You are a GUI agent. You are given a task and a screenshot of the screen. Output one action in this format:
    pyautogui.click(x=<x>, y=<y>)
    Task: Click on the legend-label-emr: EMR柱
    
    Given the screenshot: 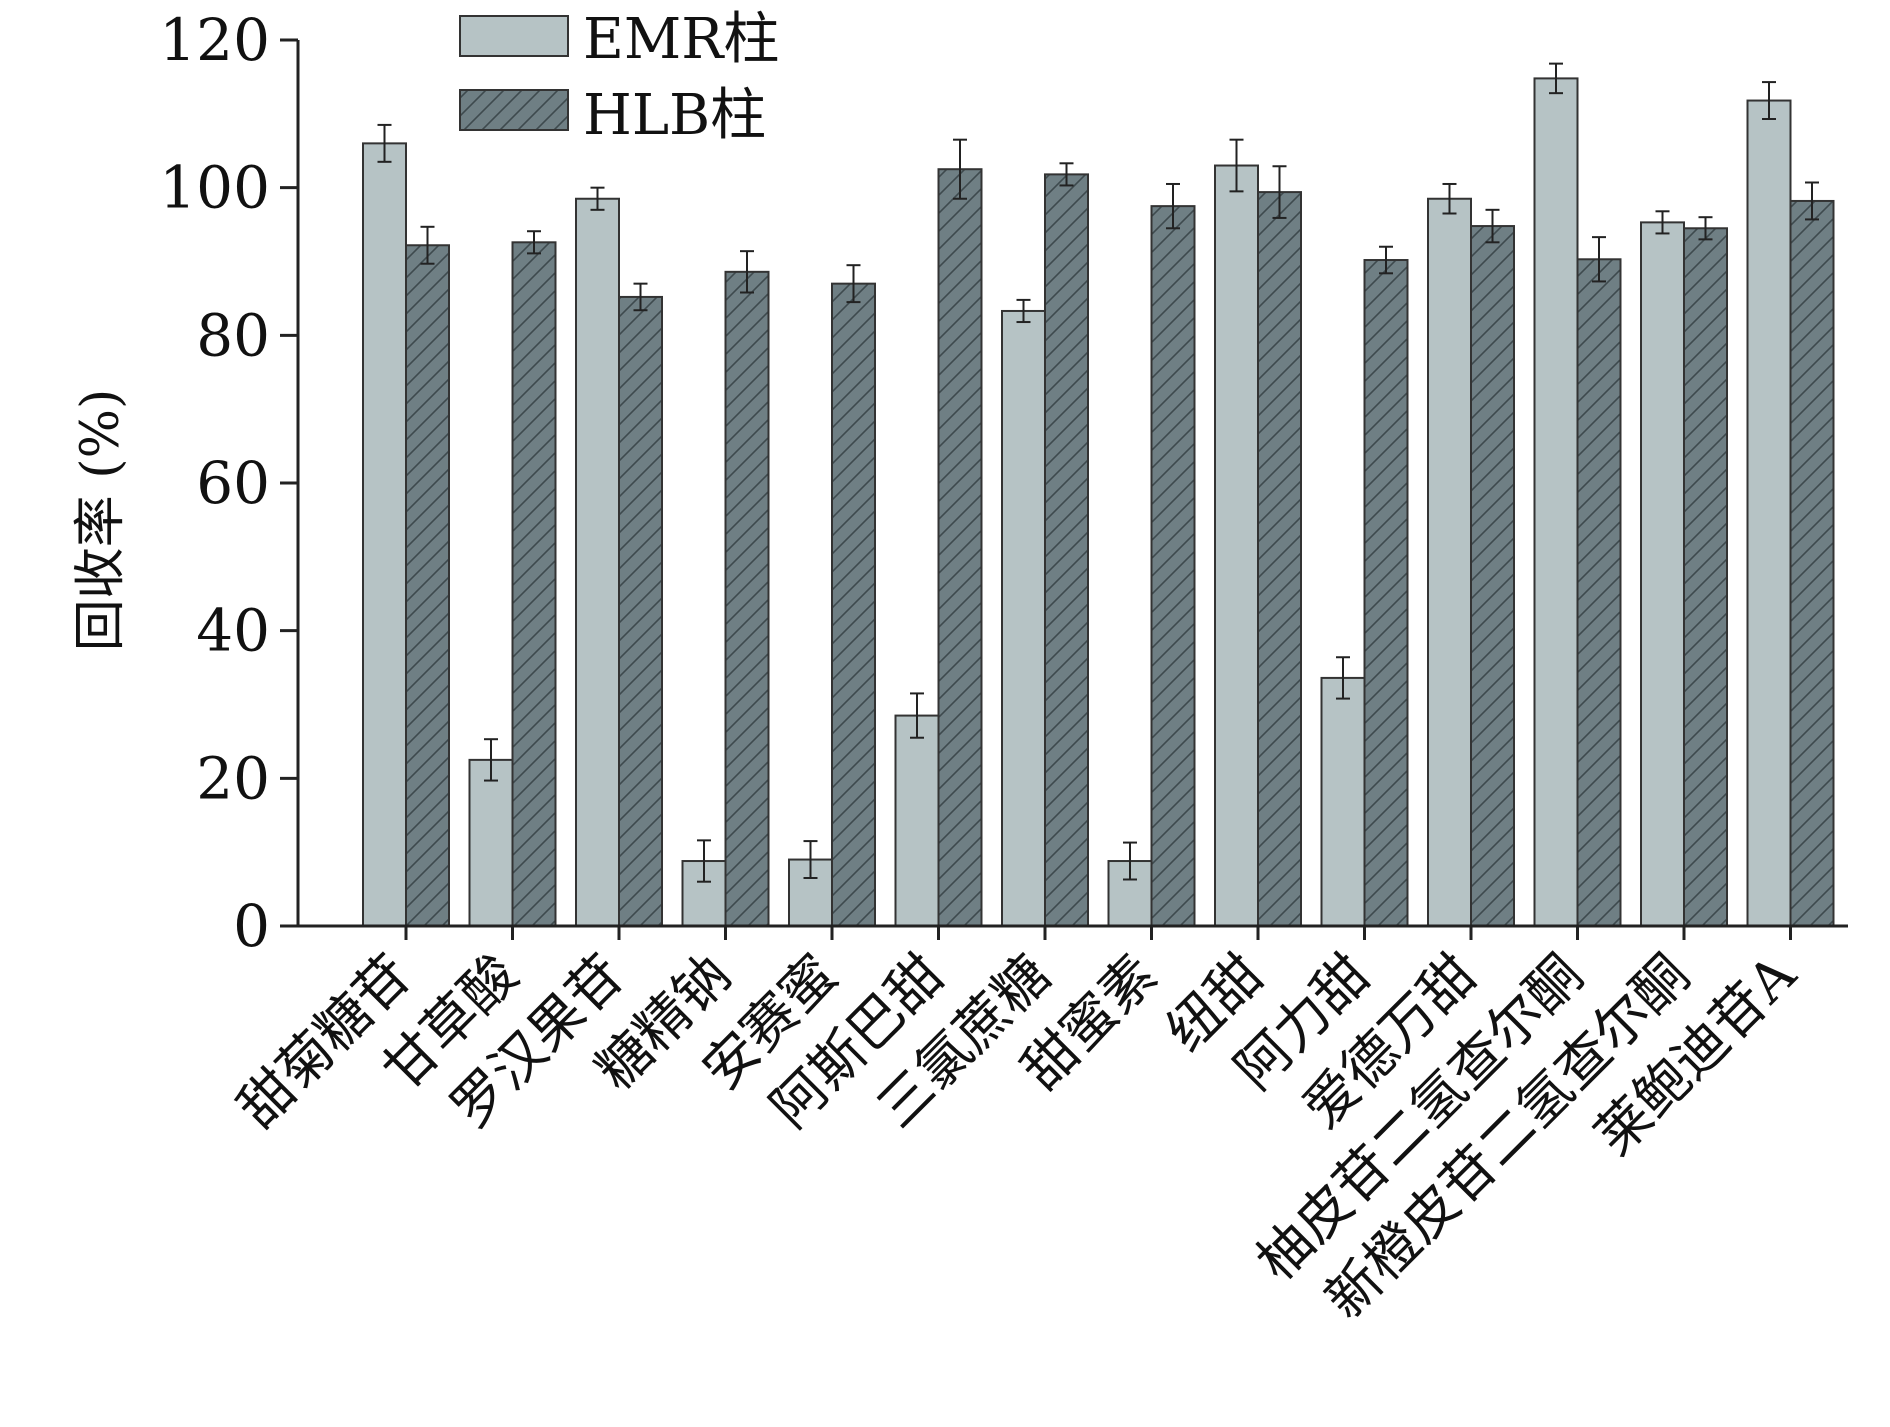 What is the action you would take?
    pyautogui.click(x=681, y=39)
    